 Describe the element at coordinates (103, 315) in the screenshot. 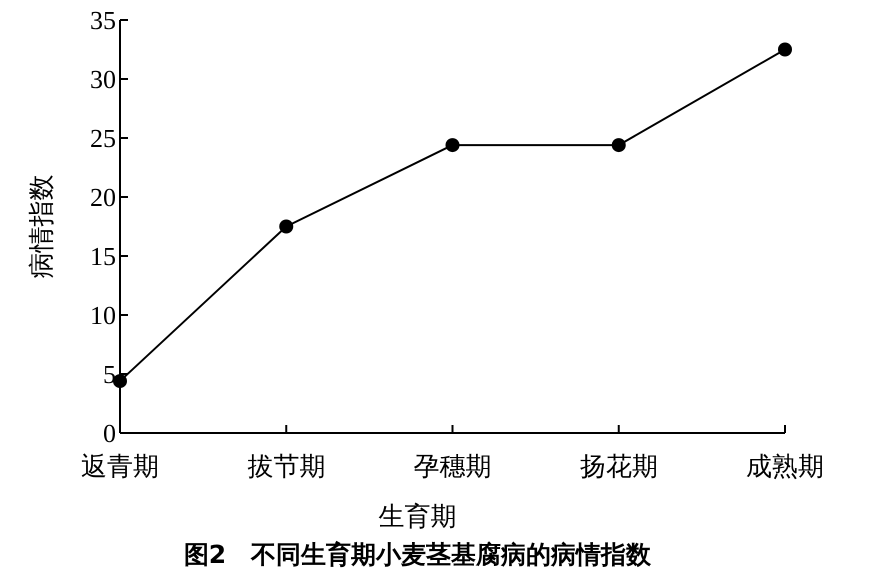

I see `y-tick-label: 10` at that location.